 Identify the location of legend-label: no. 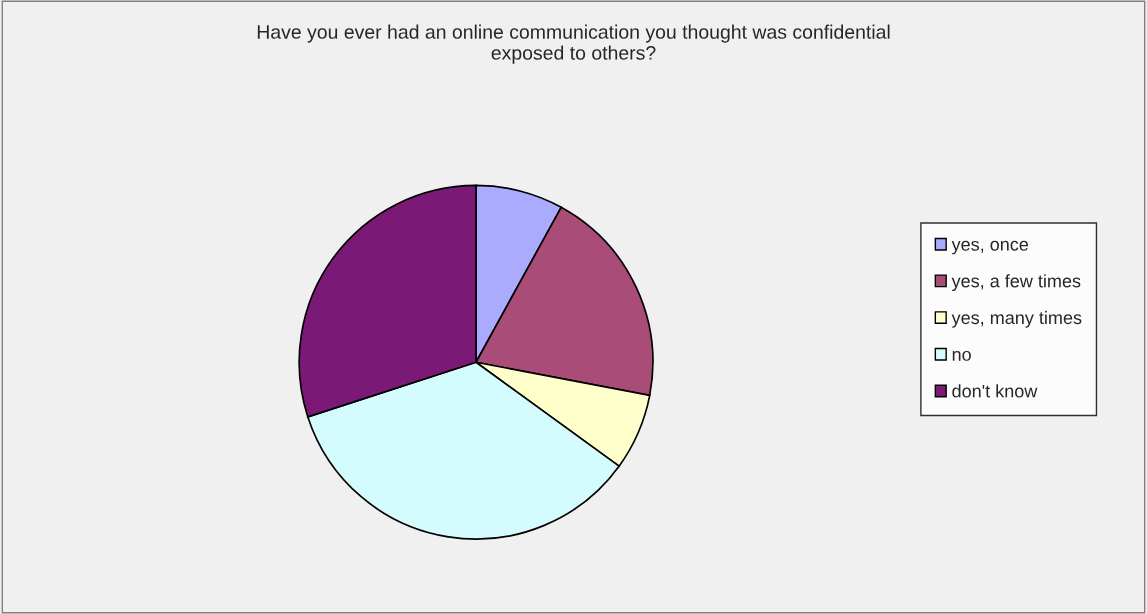
(961, 355).